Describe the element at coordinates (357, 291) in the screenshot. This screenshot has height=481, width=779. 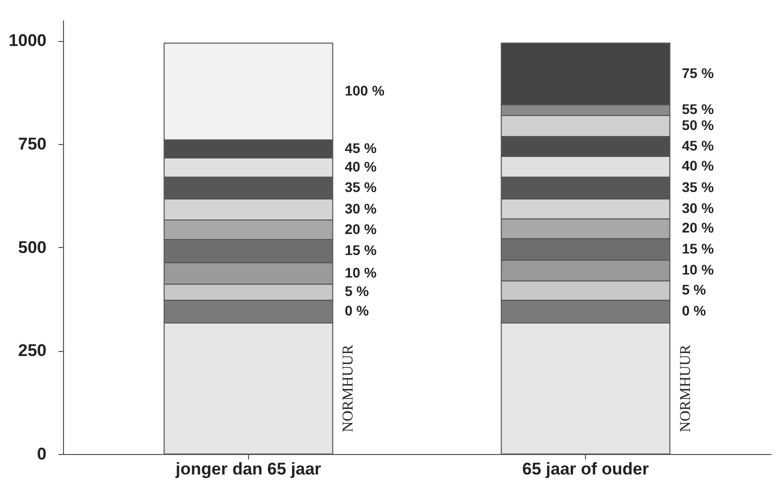
I see `series-label: 5 %` at that location.